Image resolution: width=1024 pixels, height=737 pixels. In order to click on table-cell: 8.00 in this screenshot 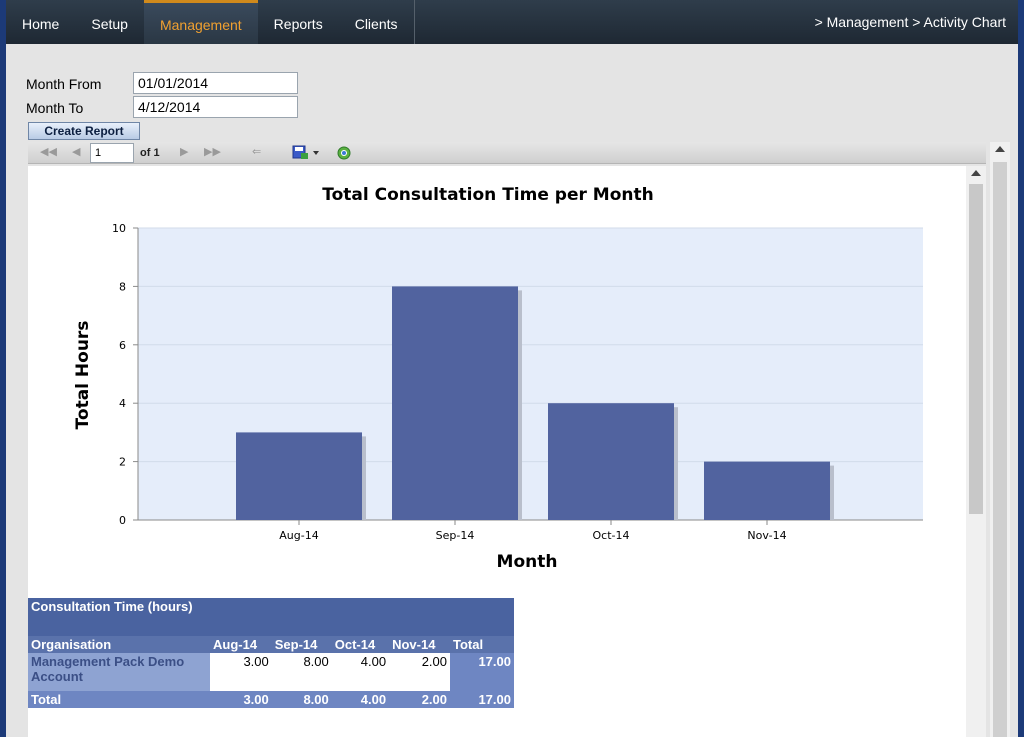, I will do `click(301, 672)`.